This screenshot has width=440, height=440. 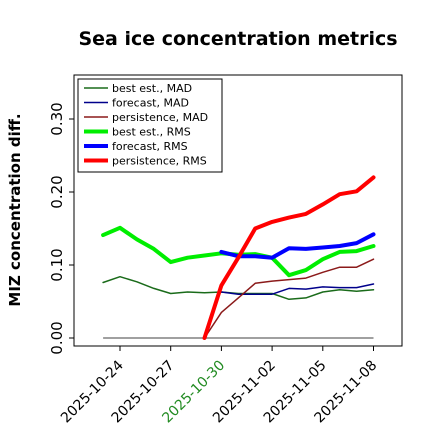 I want to click on series-line-best-est-rms, so click(x=238, y=251).